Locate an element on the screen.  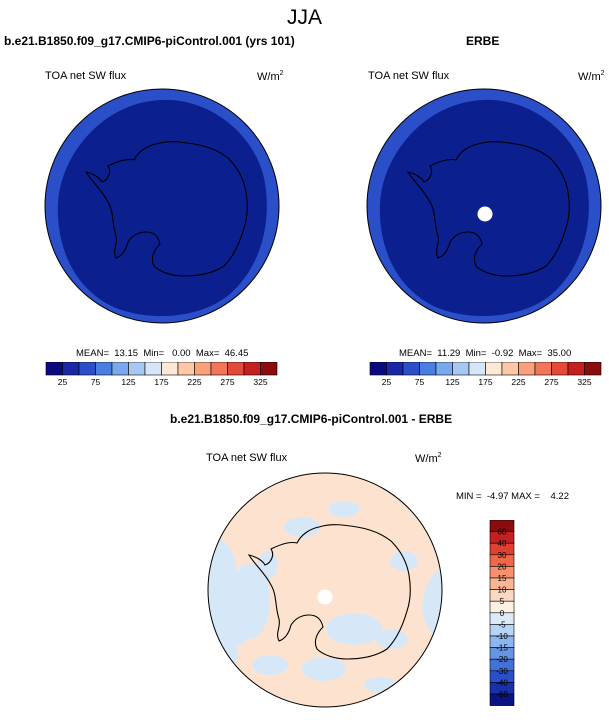
colorbar-tick-label: 30 is located at coordinates (502, 555).